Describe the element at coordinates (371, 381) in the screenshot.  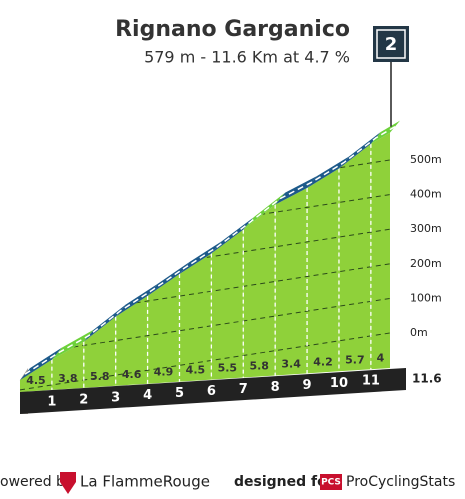
I see `km-label: 11` at that location.